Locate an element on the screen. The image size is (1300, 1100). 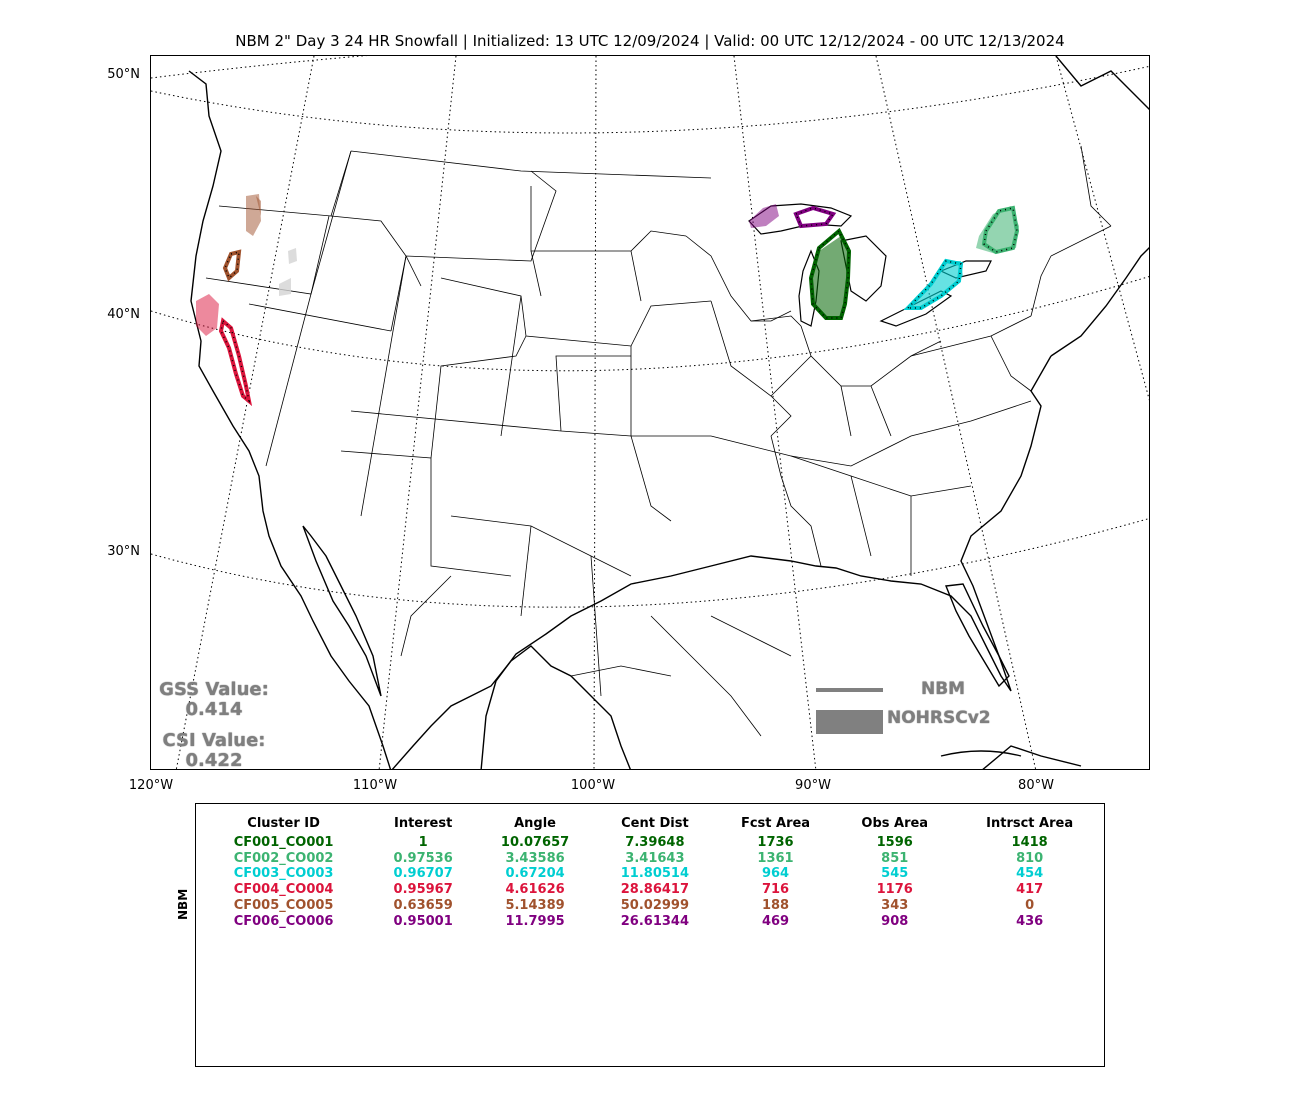
table-cell: CF002_CO002 is located at coordinates (283, 858).